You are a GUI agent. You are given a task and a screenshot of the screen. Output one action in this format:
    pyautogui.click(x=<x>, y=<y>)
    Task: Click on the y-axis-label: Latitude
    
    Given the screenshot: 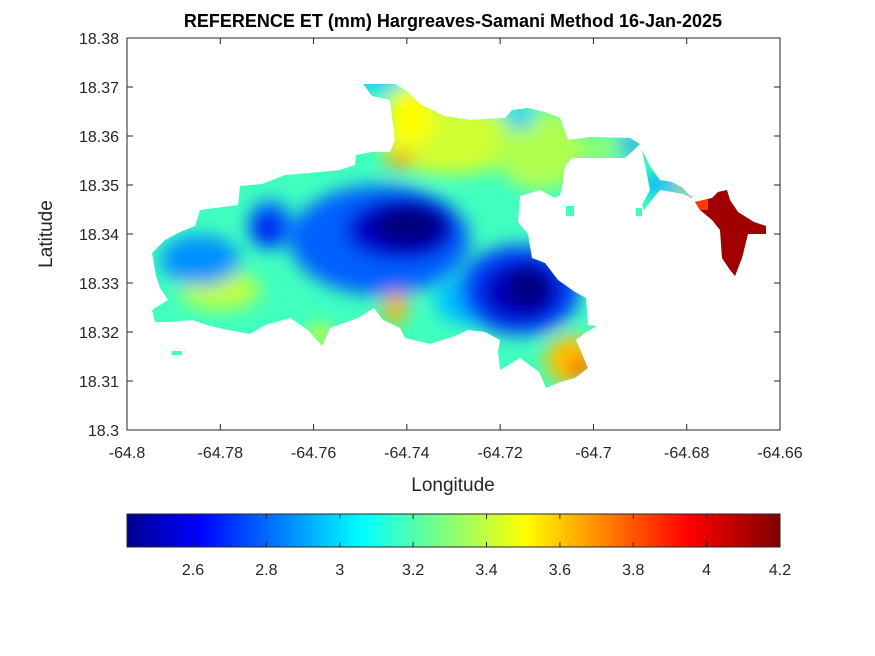 What is the action you would take?
    pyautogui.click(x=46, y=234)
    